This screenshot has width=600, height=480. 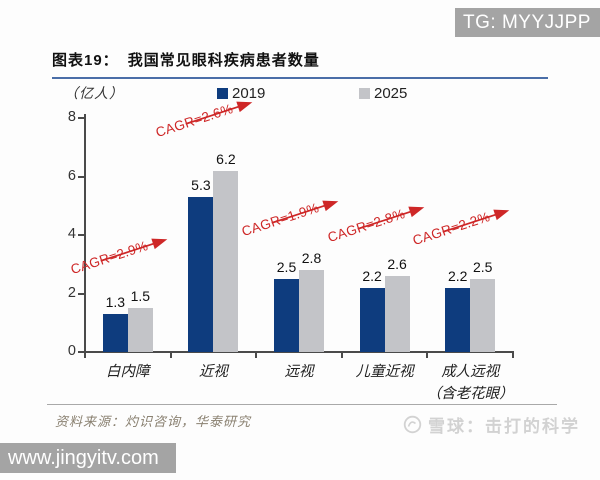 I want to click on value-label-2025-group0: 1.5, so click(x=140, y=296).